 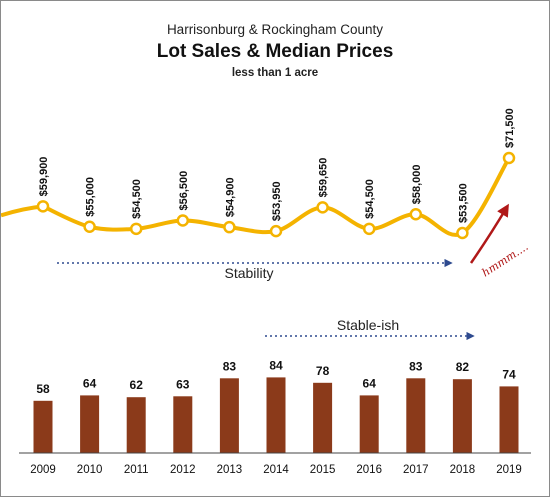 What do you see at coordinates (370, 383) in the screenshot?
I see `bar-value-2016: 64` at bounding box center [370, 383].